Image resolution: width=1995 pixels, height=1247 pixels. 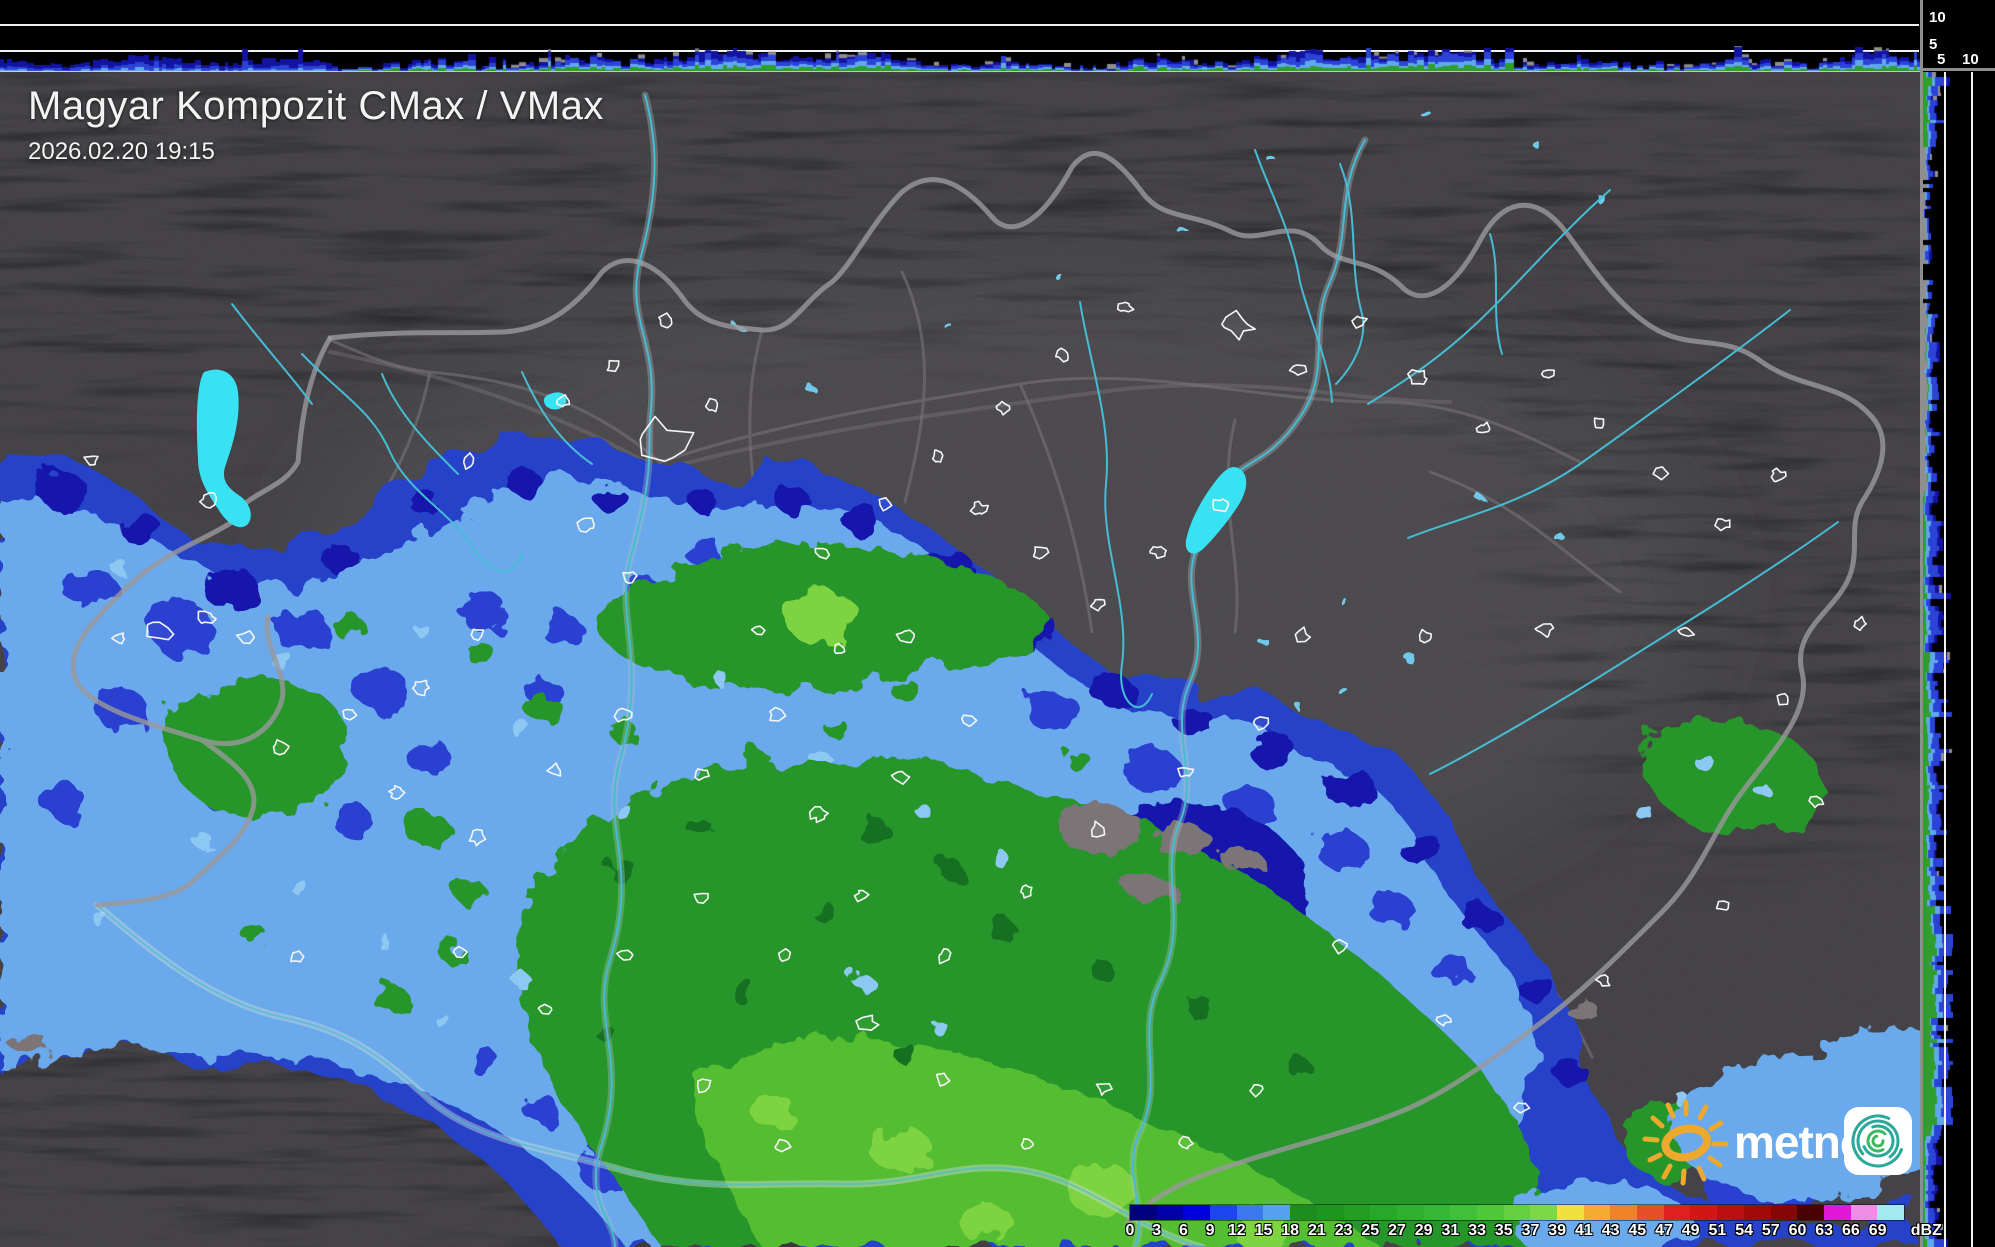 What do you see at coordinates (1957, 36) in the screenshot?
I see `corner-axis-panel: 10 5 5 10` at bounding box center [1957, 36].